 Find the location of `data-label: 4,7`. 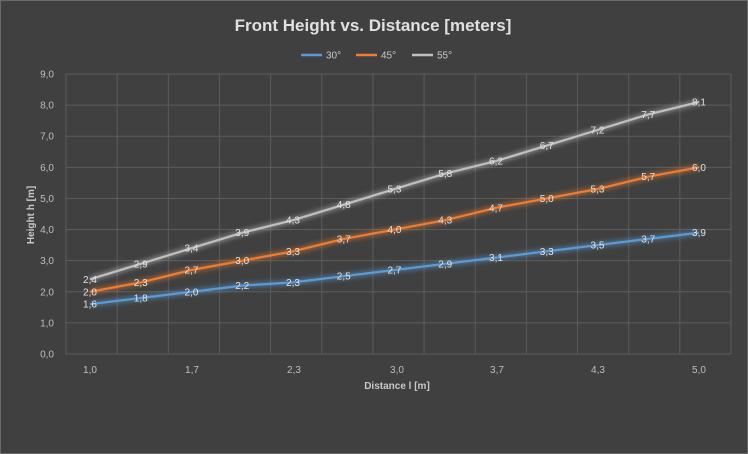

data-label: 4,7 is located at coordinates (496, 208).